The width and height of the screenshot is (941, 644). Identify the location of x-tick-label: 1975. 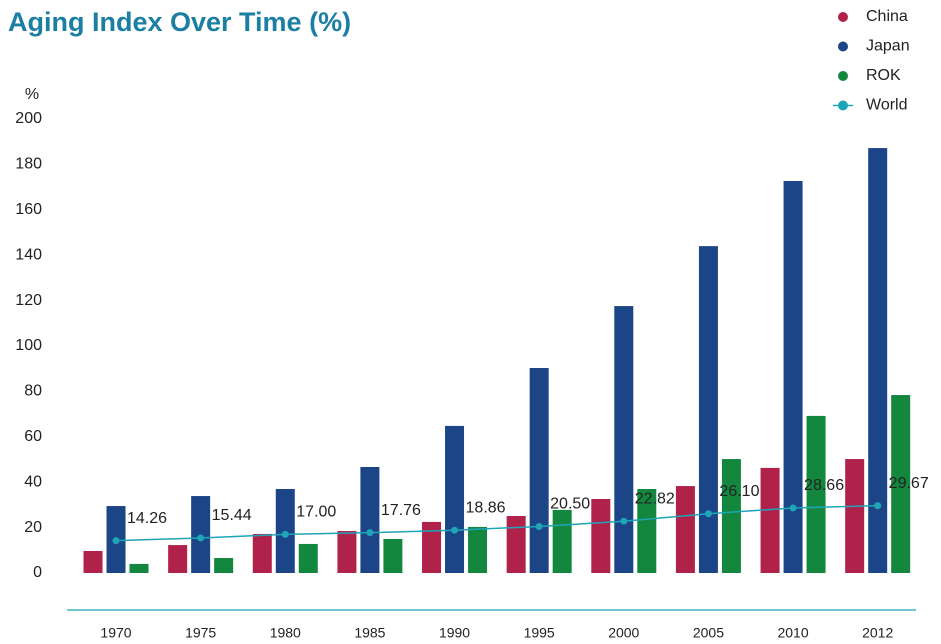
(200, 633).